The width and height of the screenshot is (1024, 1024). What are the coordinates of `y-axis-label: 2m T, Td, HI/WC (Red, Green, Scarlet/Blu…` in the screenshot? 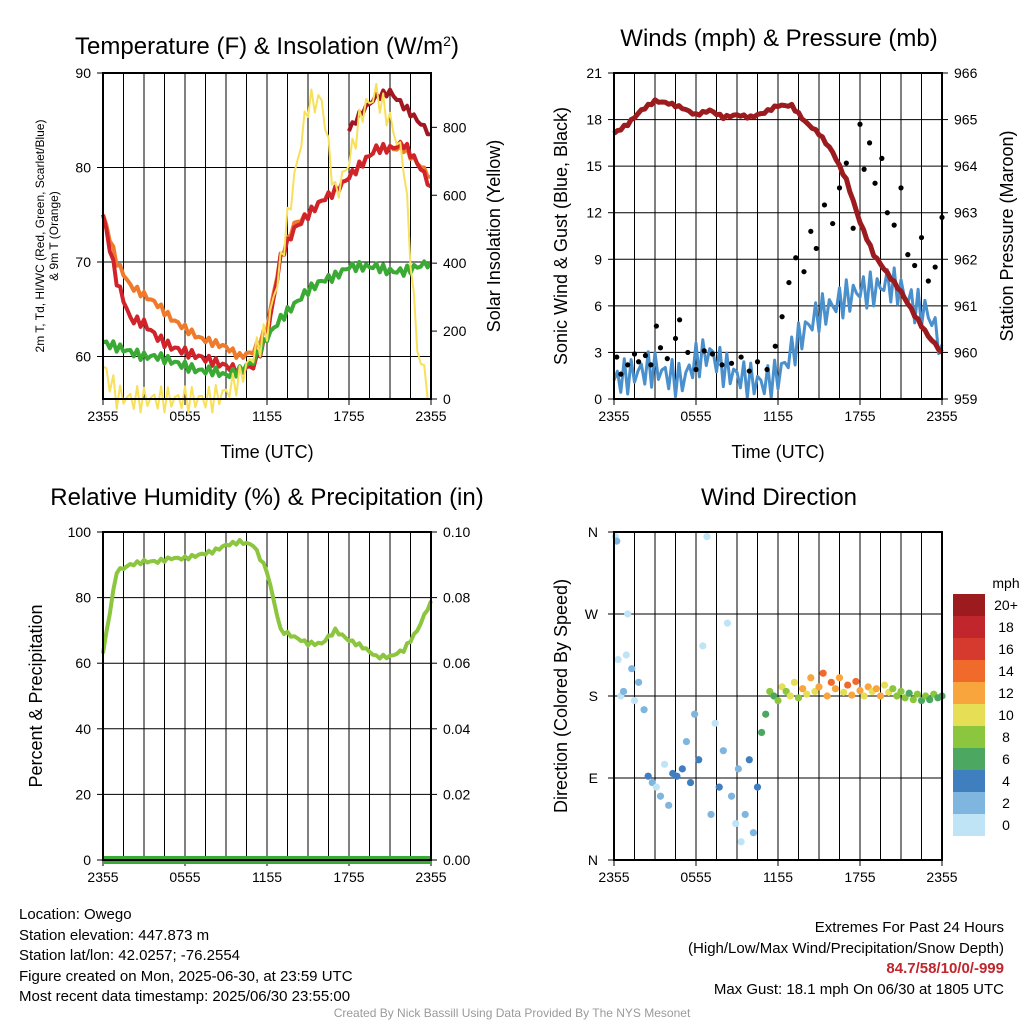 It's located at (47, 236).